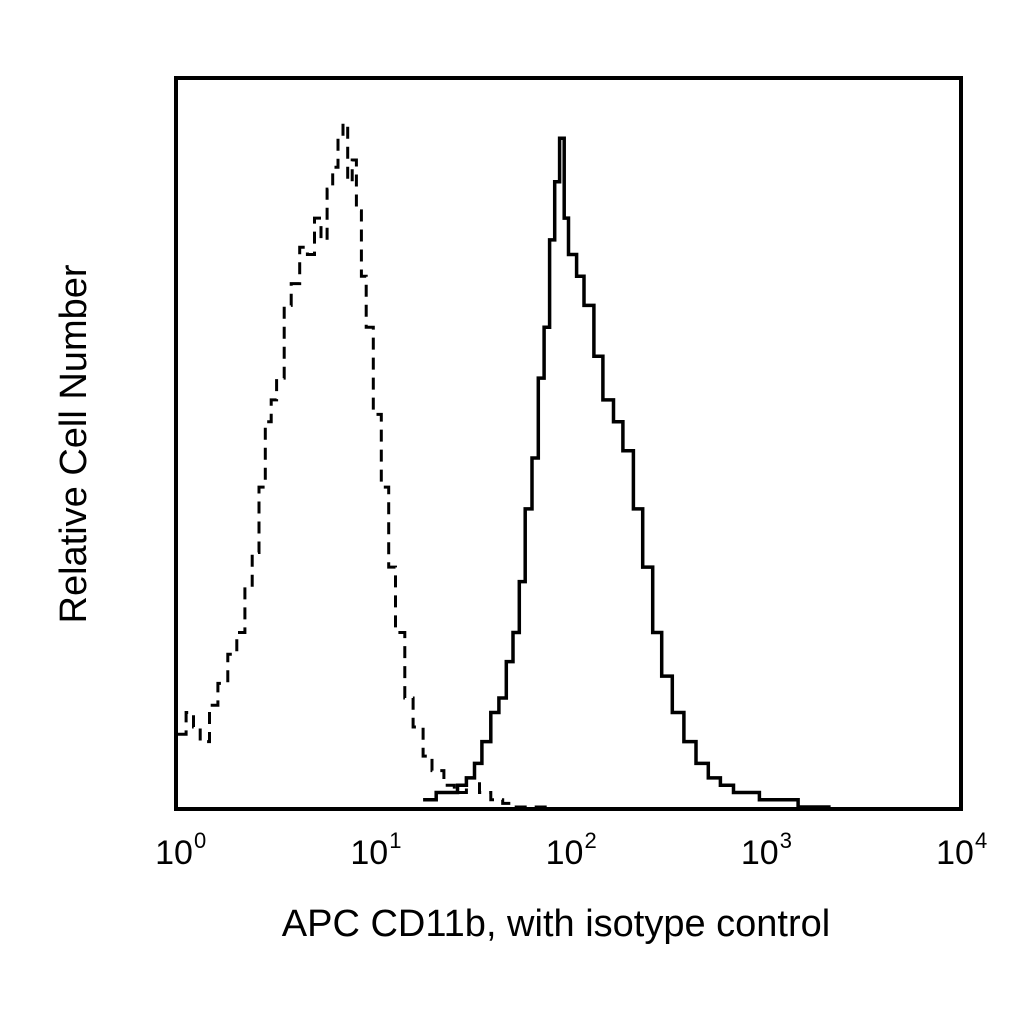  I want to click on x-tick-label: 10 4, so click(961, 850).